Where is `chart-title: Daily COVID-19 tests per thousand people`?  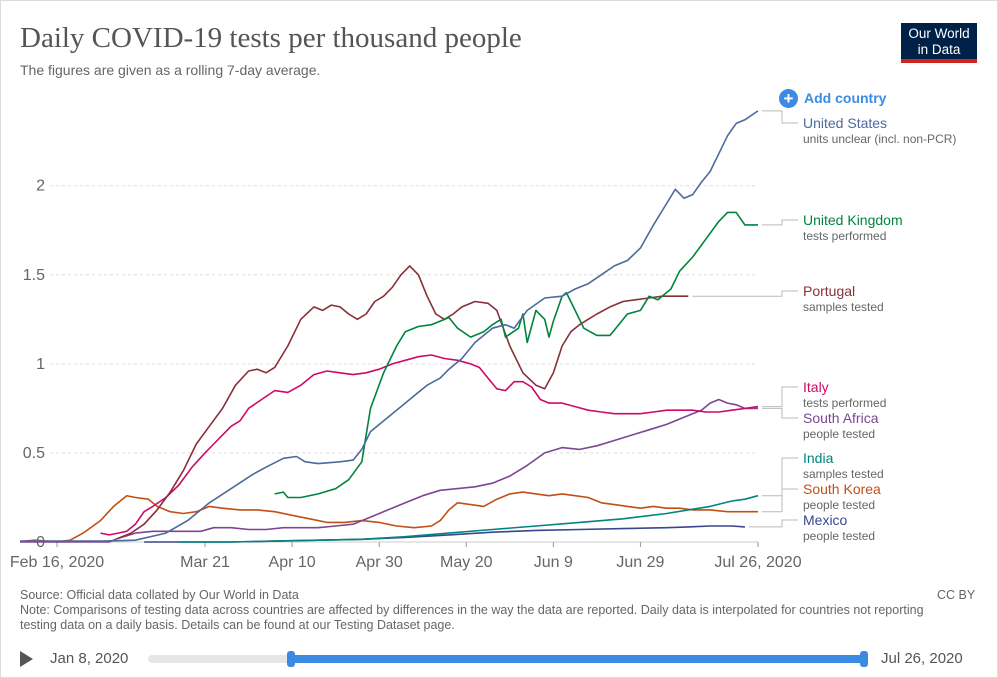 chart-title: Daily COVID-19 tests per thousand people is located at coordinates (271, 38).